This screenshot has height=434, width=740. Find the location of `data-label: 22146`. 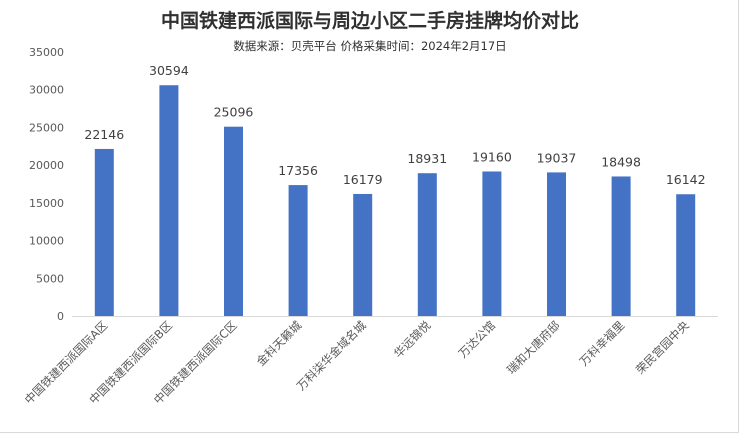

data-label: 22146 is located at coordinates (104, 134).